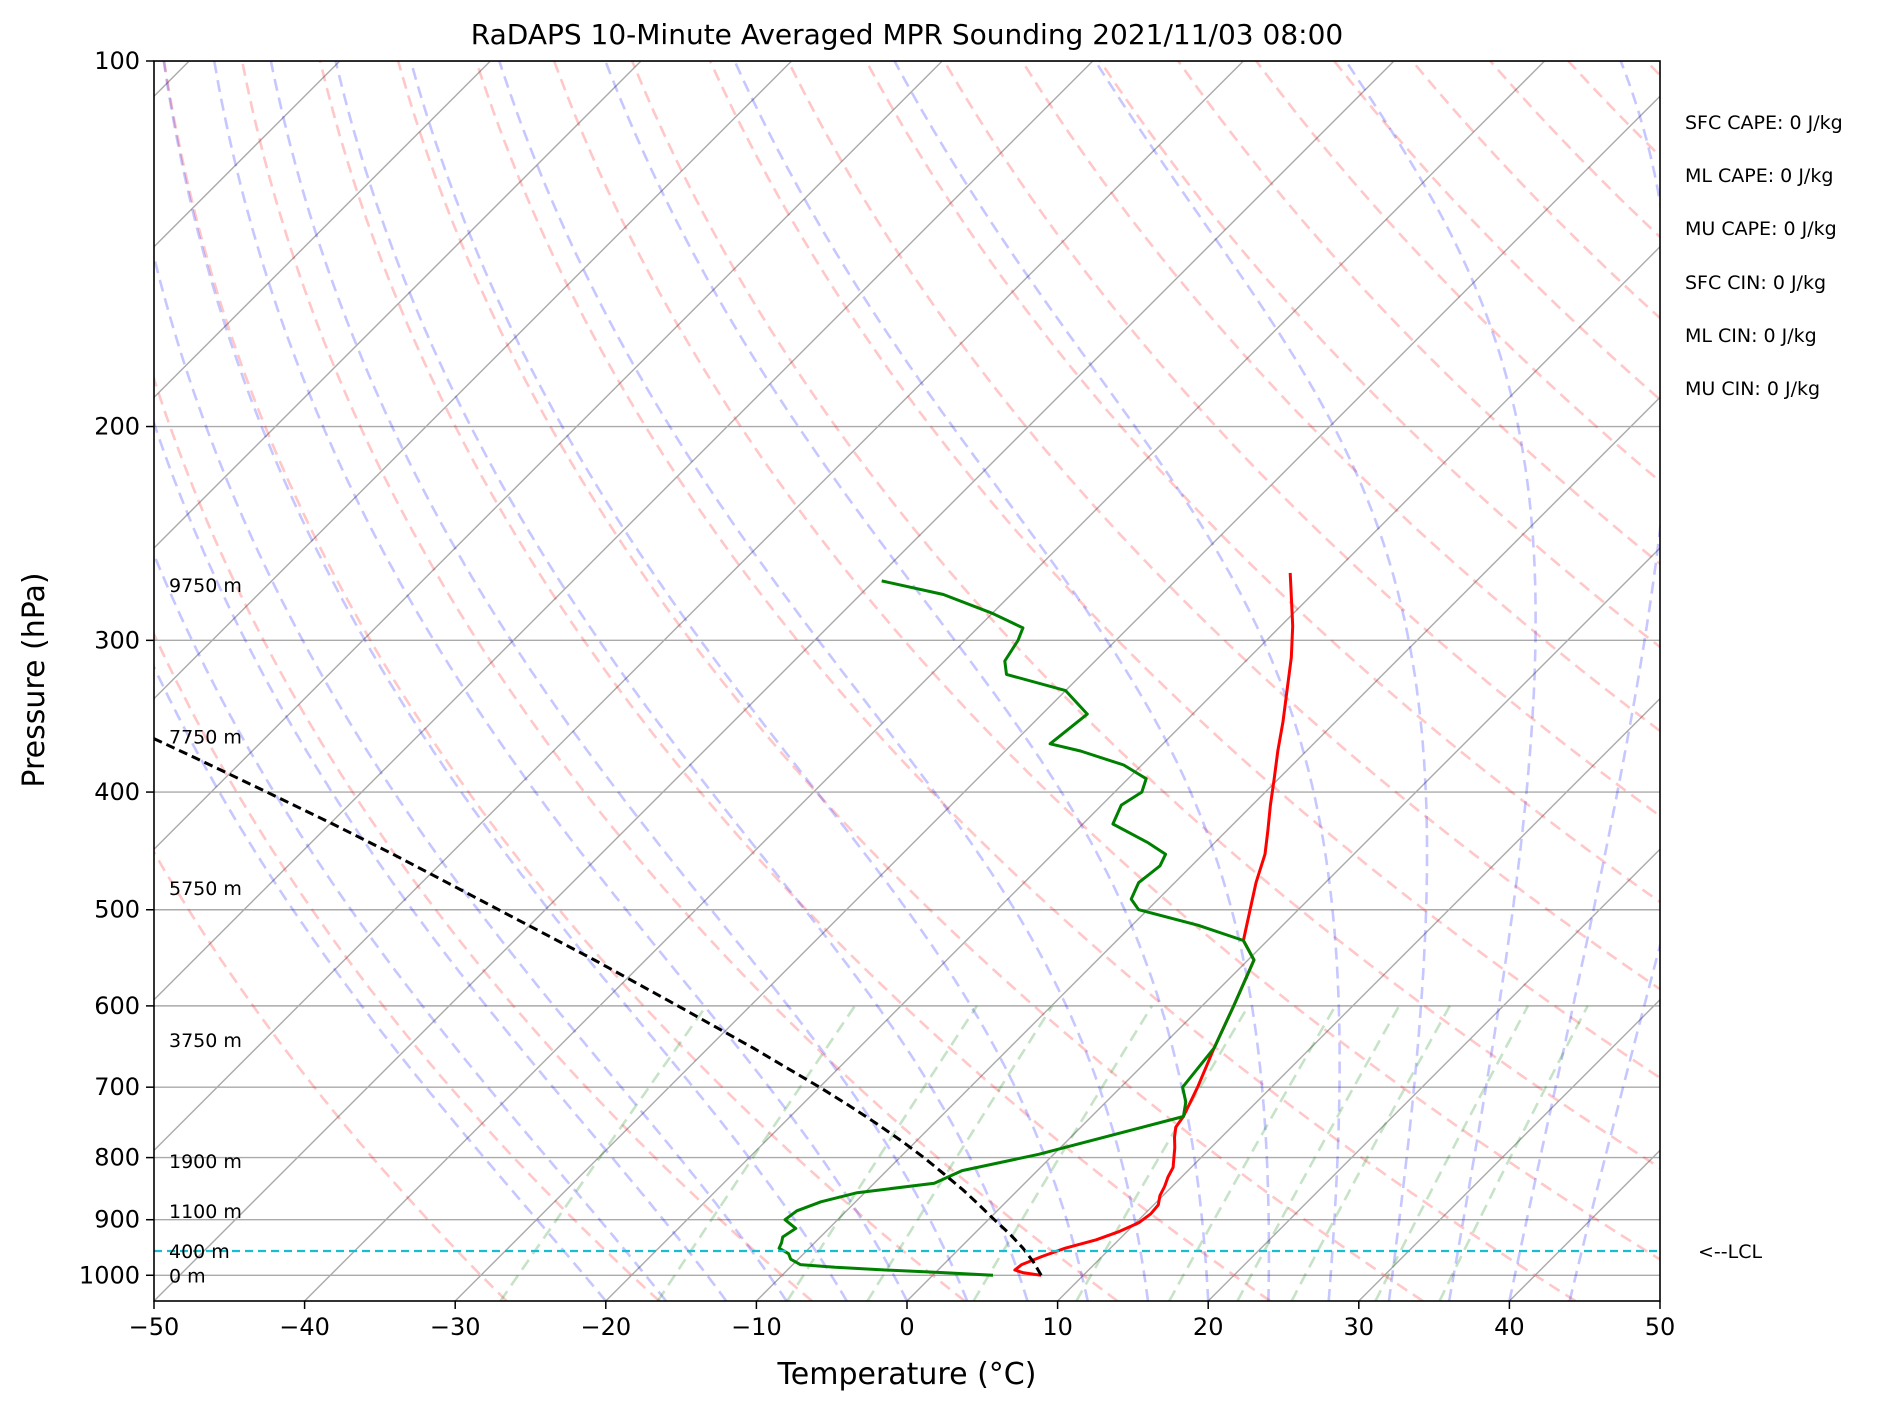  What do you see at coordinates (1359, 1327) in the screenshot?
I see `x-tick-label: 30` at bounding box center [1359, 1327].